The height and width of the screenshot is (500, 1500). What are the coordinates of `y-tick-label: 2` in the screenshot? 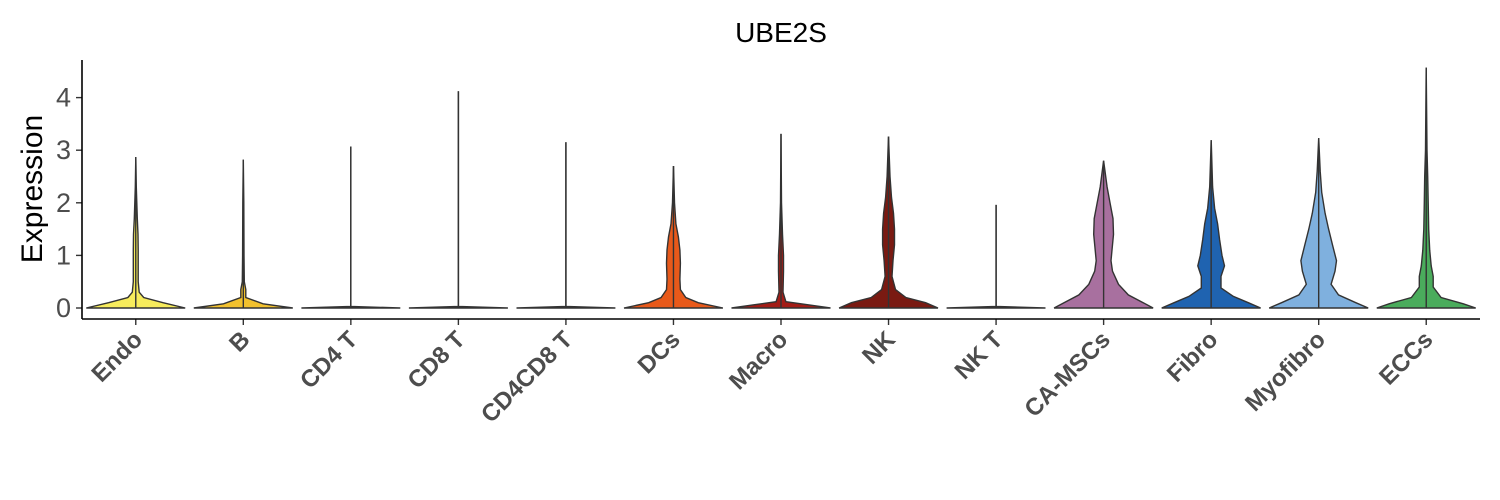 It's located at (63, 203).